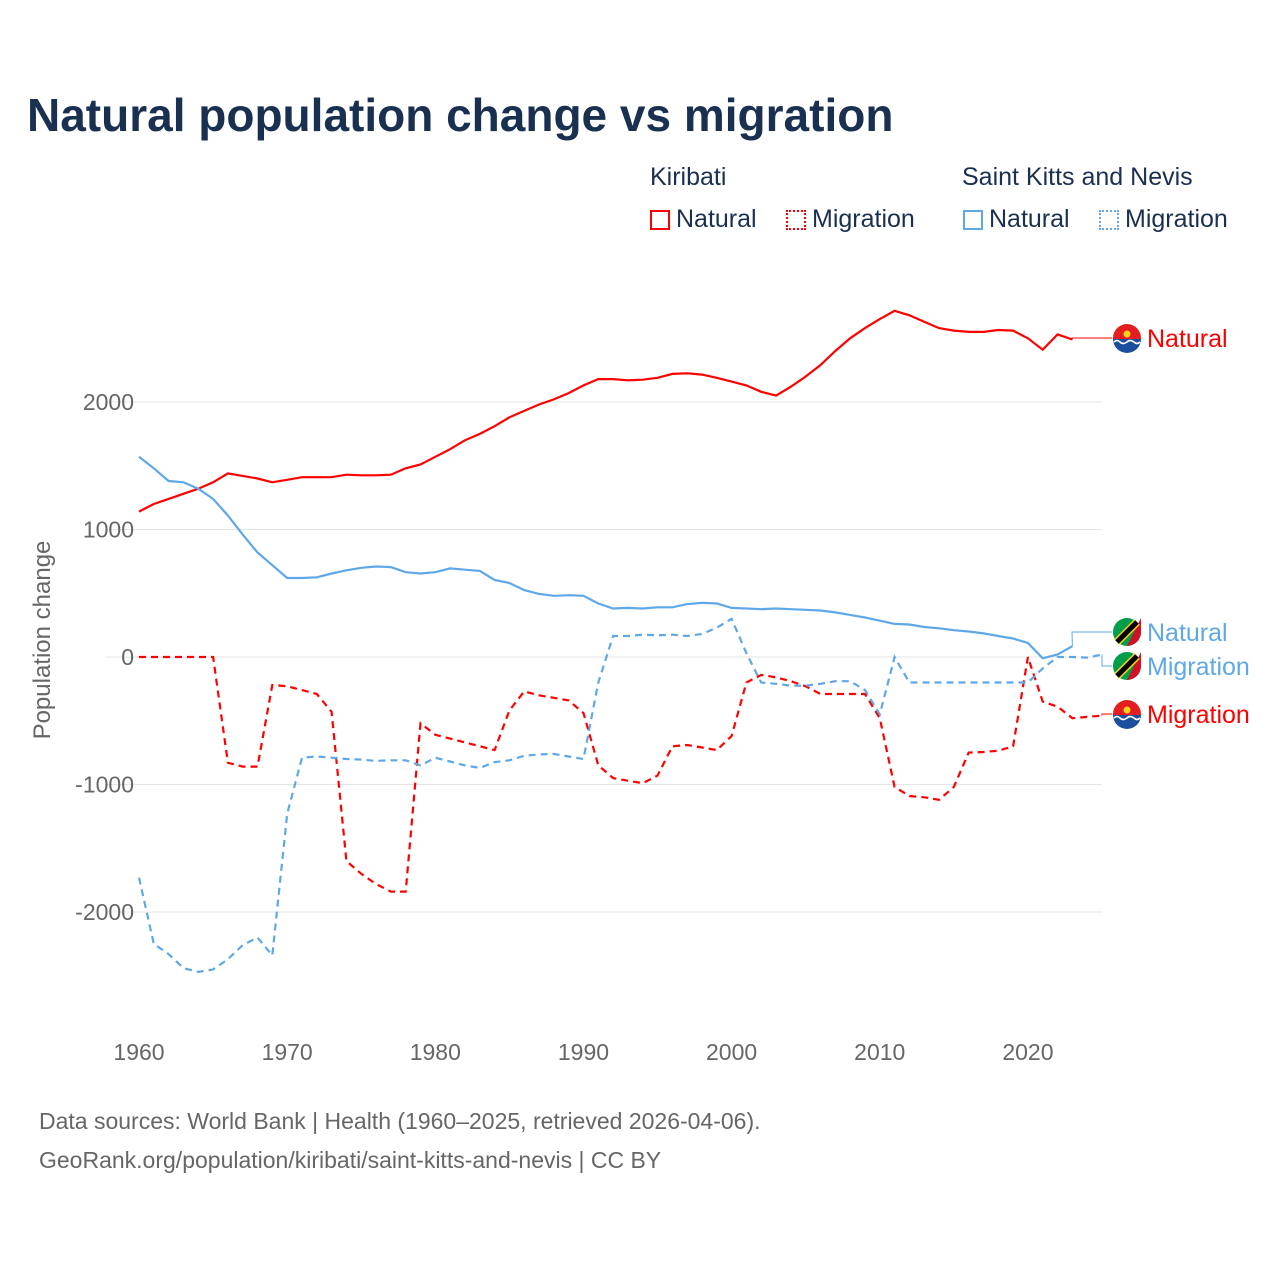  Describe the element at coordinates (138, 1052) in the screenshot. I see `x-tick-label: 1960` at that location.